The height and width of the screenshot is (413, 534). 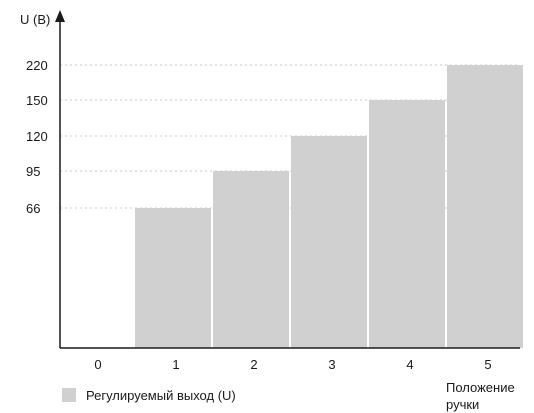 I want to click on legend-swatch, so click(x=69, y=395).